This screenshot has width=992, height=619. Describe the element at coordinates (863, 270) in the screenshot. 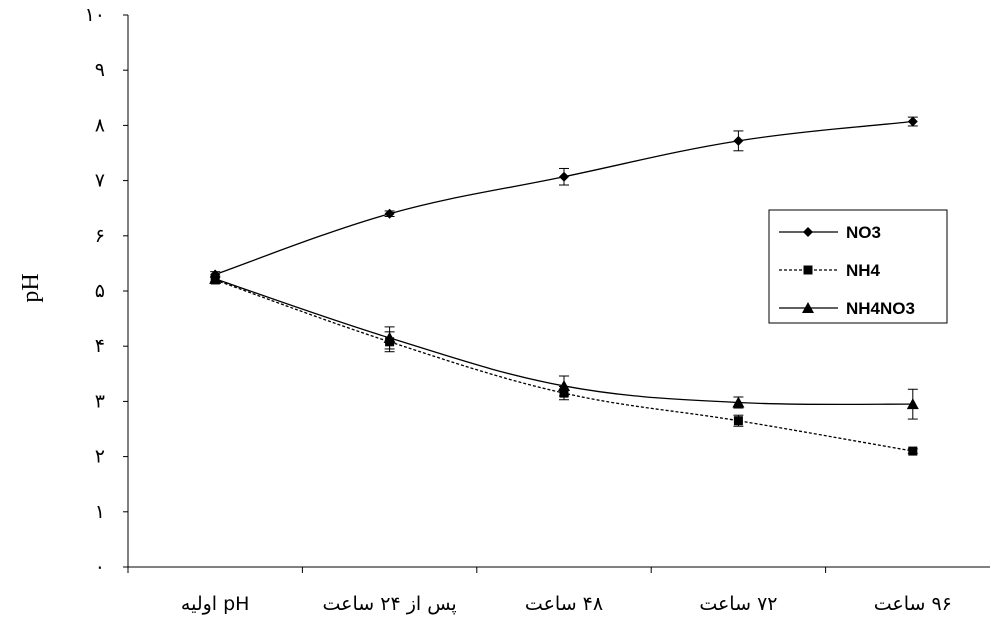

I see `legend-label: NH4` at that location.